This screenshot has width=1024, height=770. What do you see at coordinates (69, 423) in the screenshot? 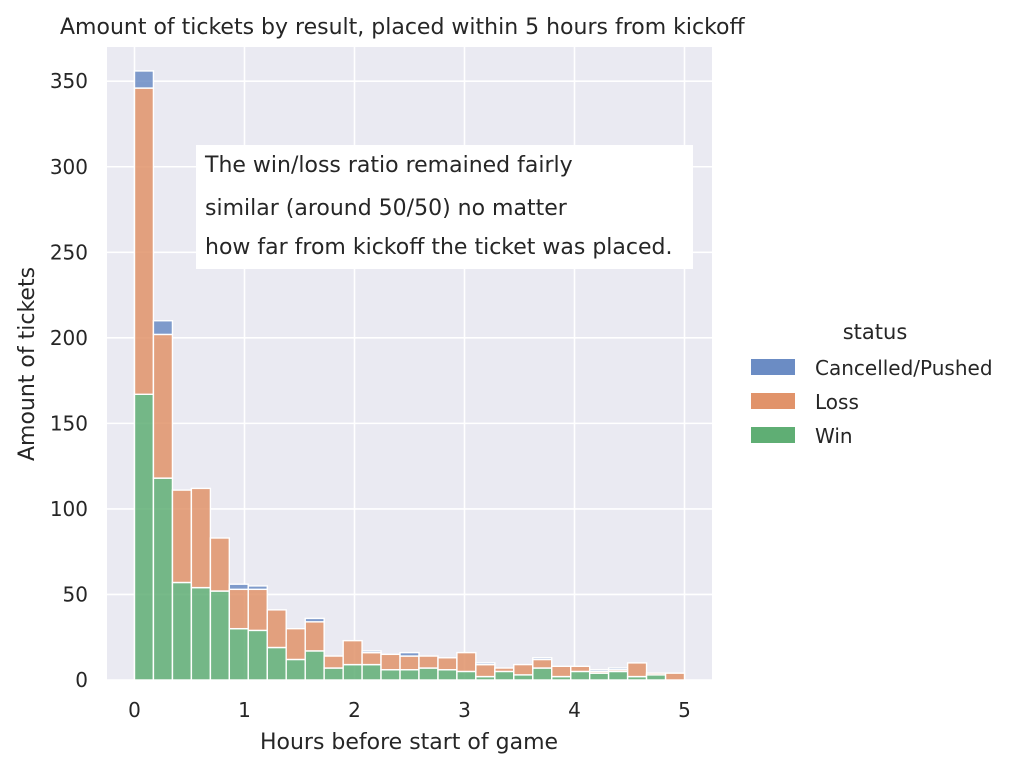
I see `y-tick-label: 150` at bounding box center [69, 423].